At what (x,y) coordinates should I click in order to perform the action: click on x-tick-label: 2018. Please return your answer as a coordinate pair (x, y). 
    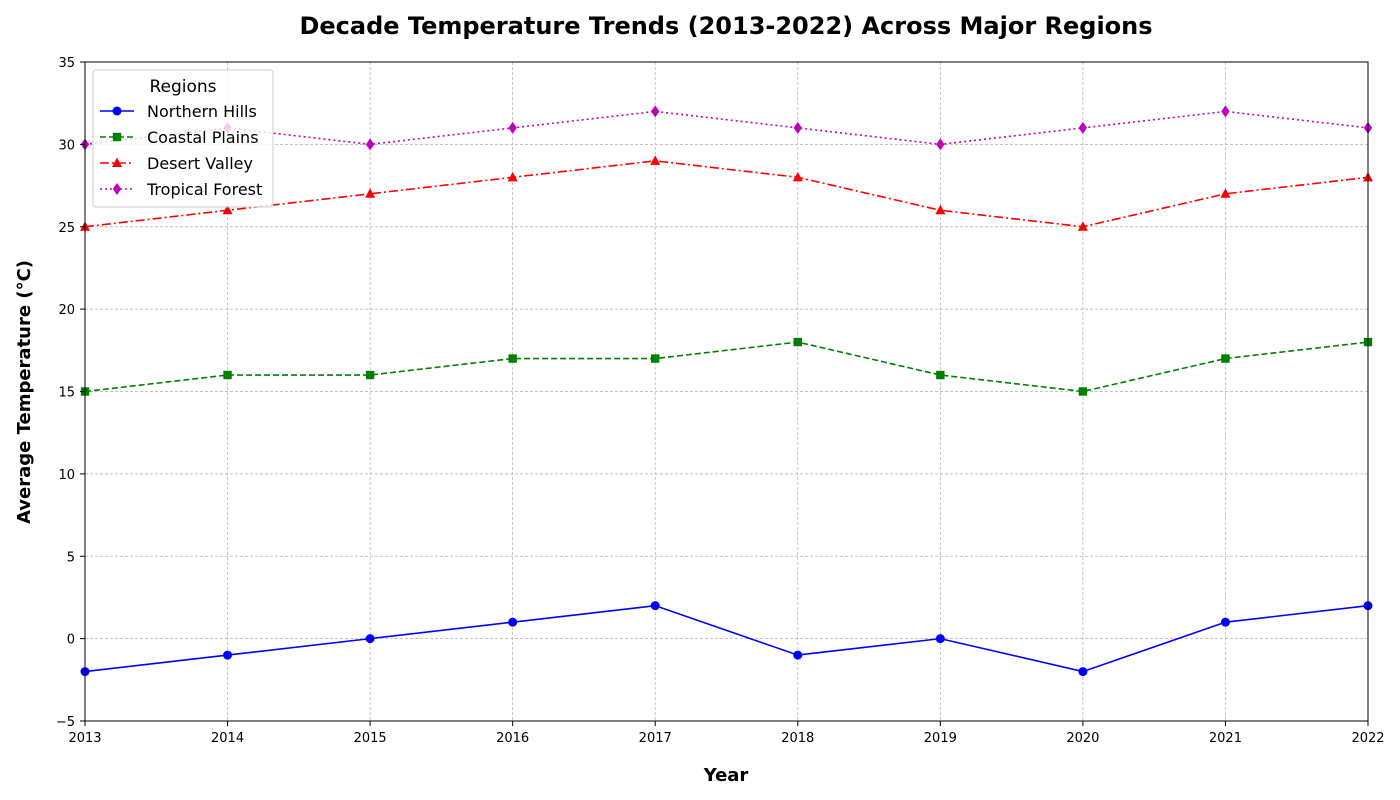
    Looking at the image, I should click on (797, 738).